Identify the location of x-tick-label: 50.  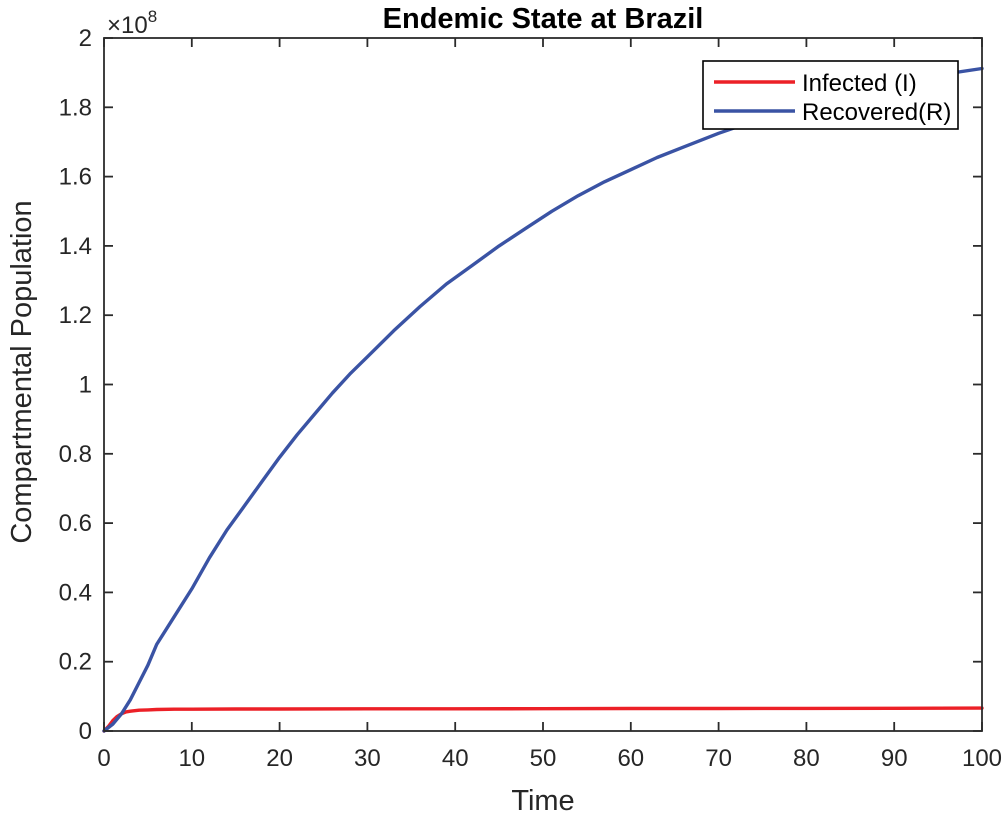
(543, 758).